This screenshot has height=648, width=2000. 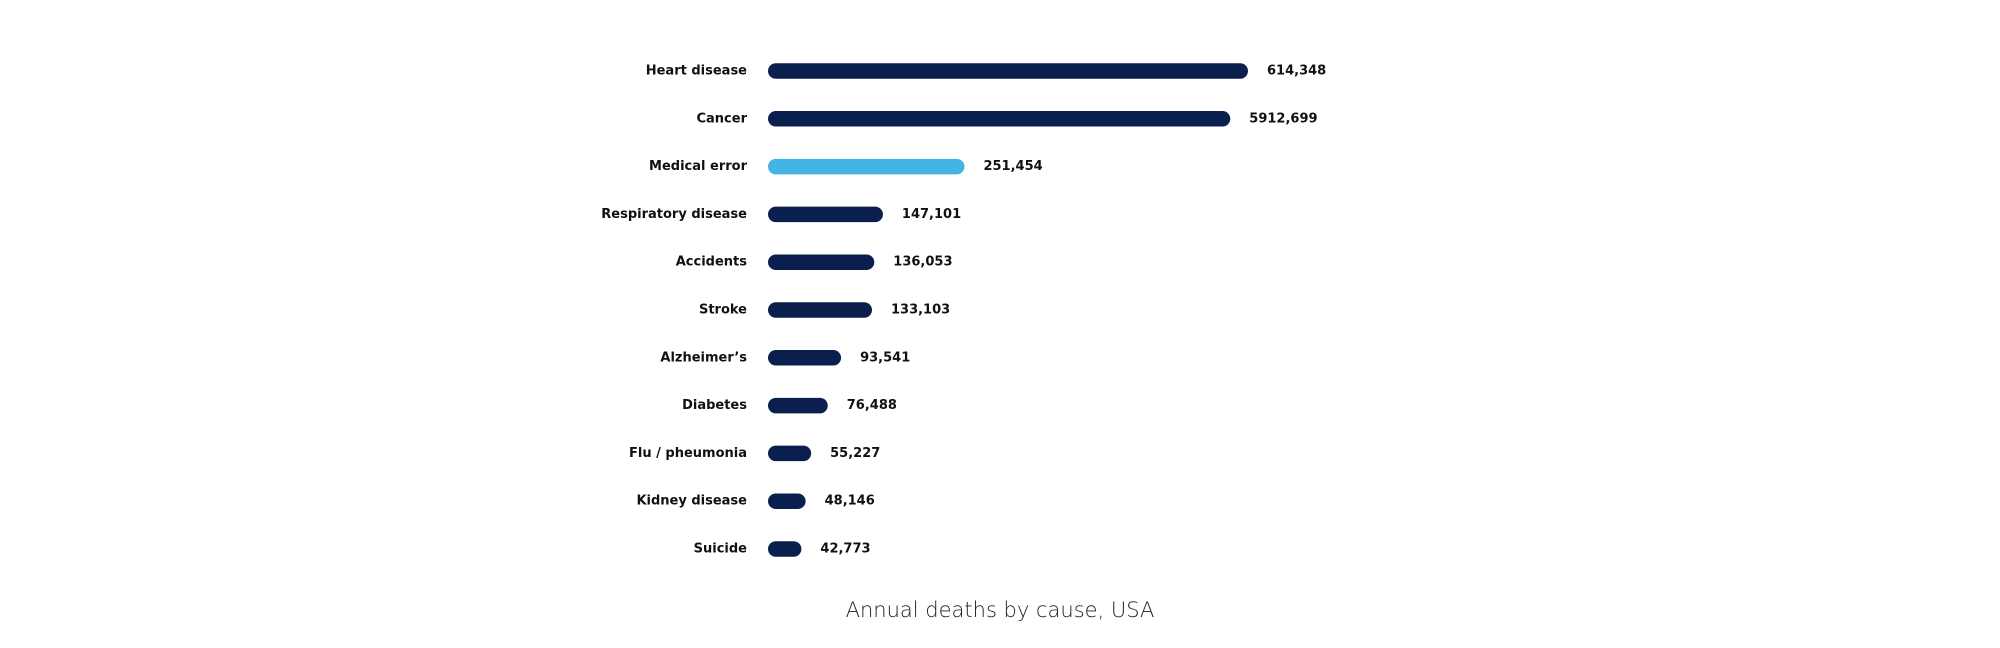 What do you see at coordinates (723, 310) in the screenshot?
I see `category-label: Stroke` at bounding box center [723, 310].